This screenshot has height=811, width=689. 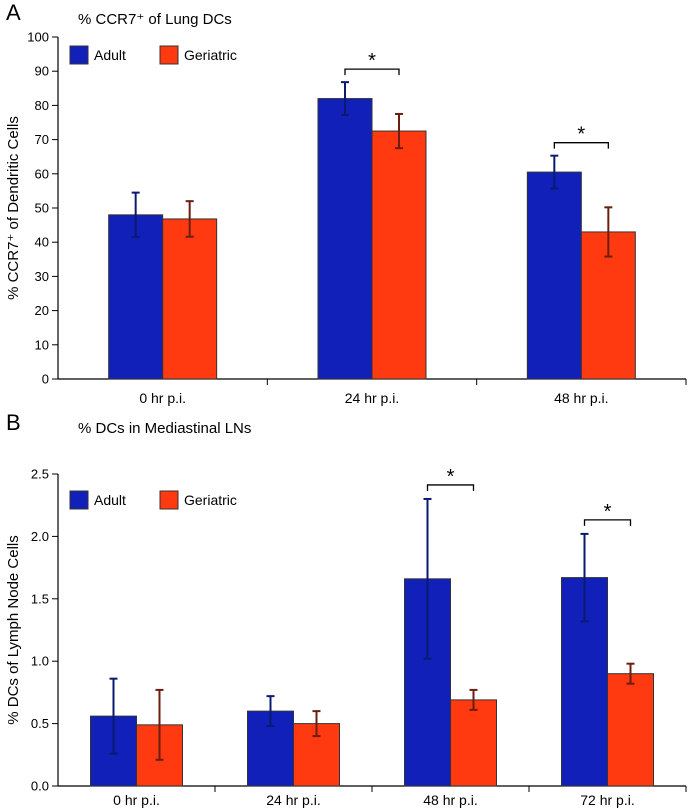 What do you see at coordinates (40, 536) in the screenshot?
I see `y-tick-label: 2.0` at bounding box center [40, 536].